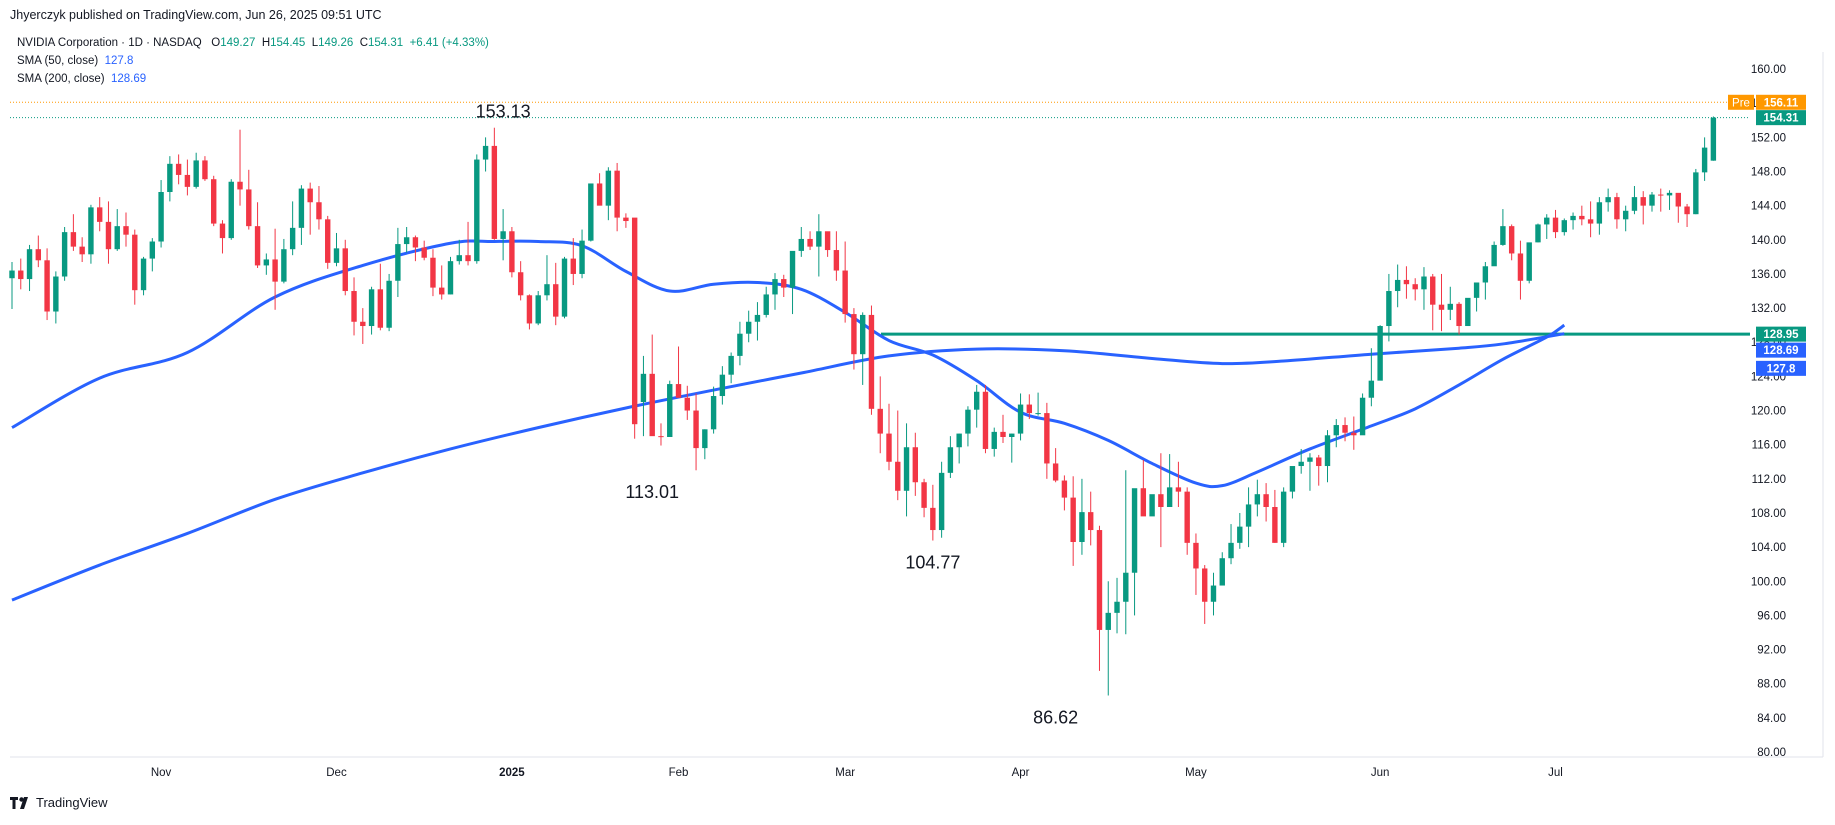  I want to click on legend-sma200-label: SMA (200, close), so click(61, 79).